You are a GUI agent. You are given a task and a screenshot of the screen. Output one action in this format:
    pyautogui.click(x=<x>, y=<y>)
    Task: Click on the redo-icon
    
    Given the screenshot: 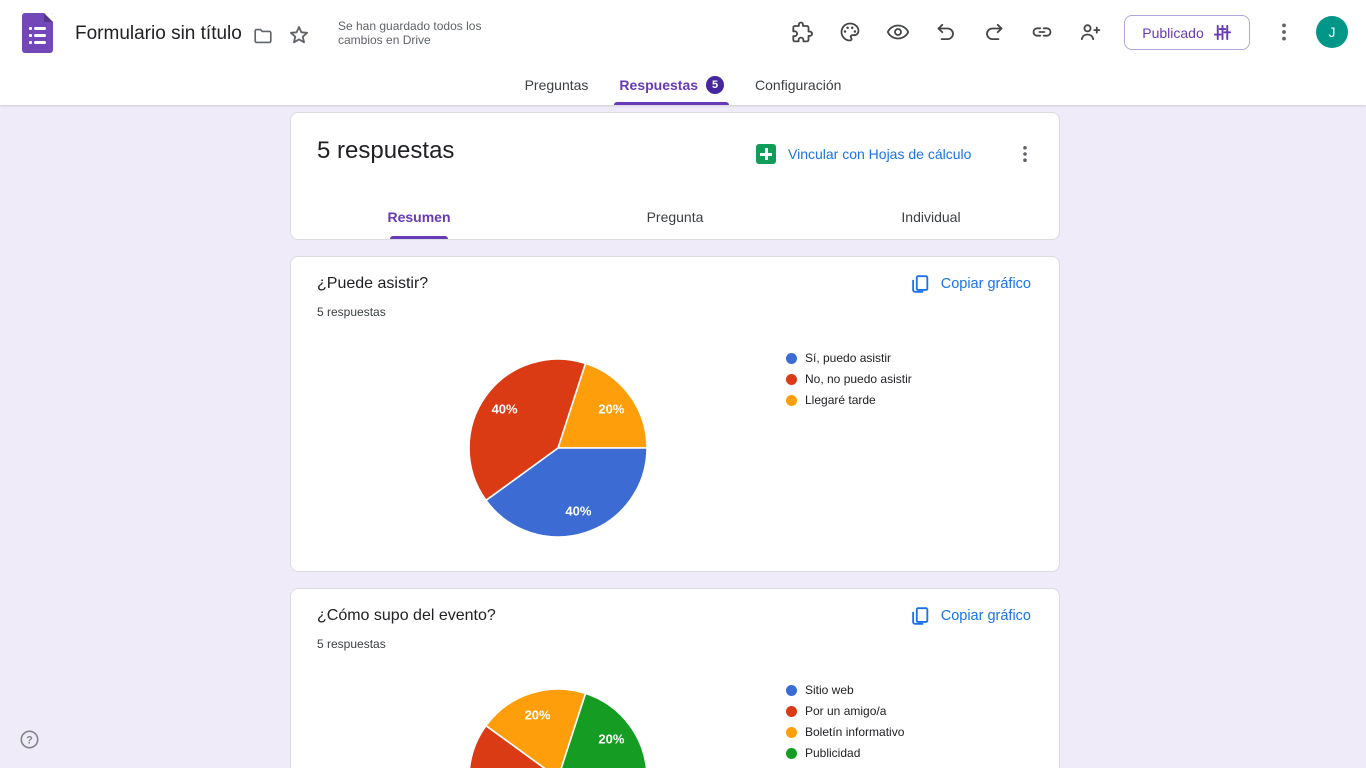 What is the action you would take?
    pyautogui.click(x=994, y=31)
    